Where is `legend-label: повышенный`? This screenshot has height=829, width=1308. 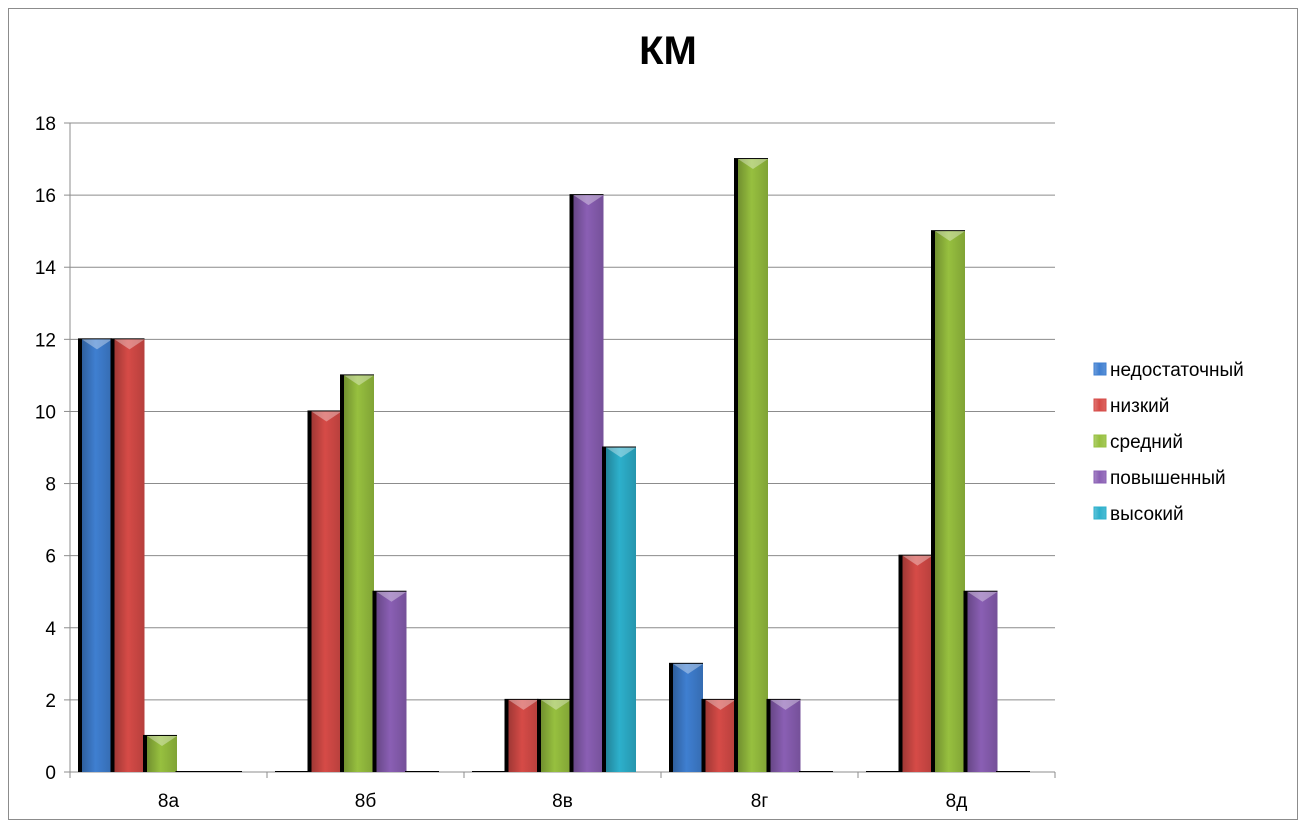
legend-label: повышенный is located at coordinates (1168, 478).